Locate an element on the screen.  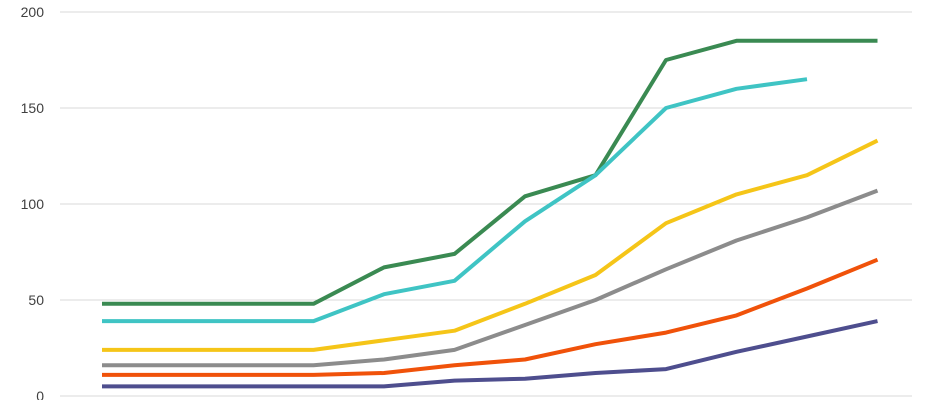
y-tick-label-50: 50 is located at coordinates (36, 300).